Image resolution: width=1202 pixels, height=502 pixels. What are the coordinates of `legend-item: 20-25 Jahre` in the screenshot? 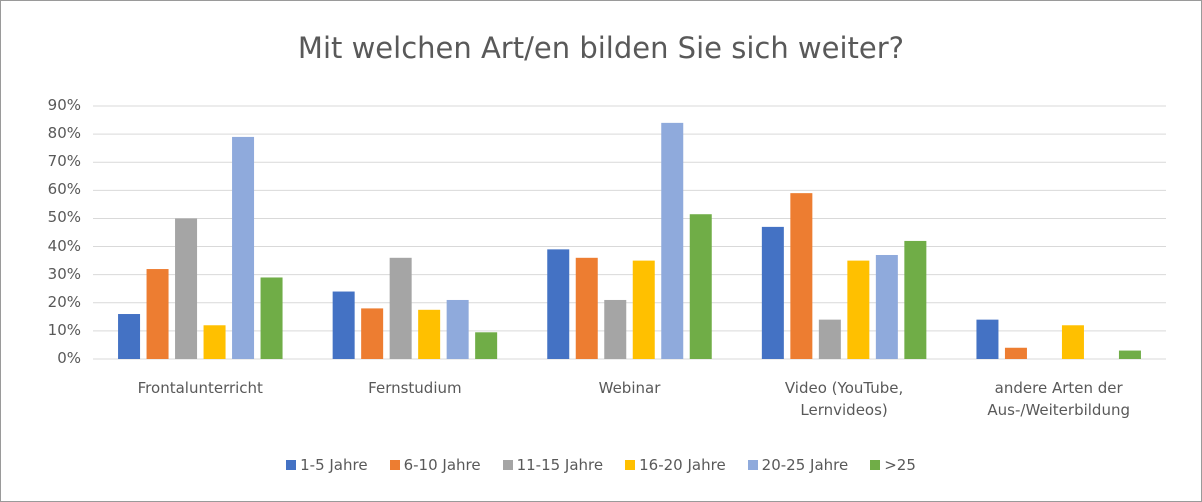 It's located at (798, 465).